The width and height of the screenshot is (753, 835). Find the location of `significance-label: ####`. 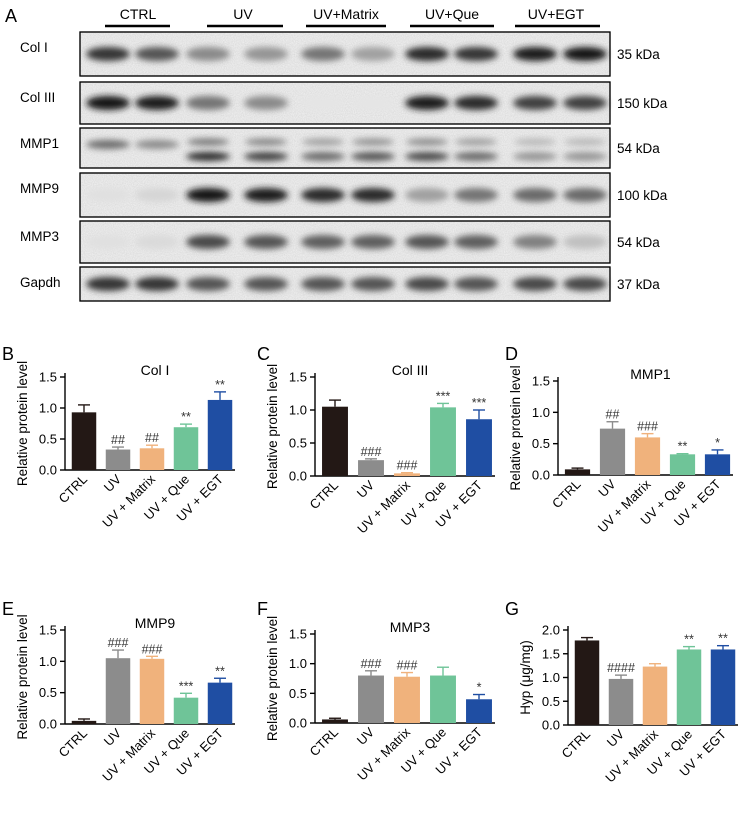

significance-label: #### is located at coordinates (621, 668).